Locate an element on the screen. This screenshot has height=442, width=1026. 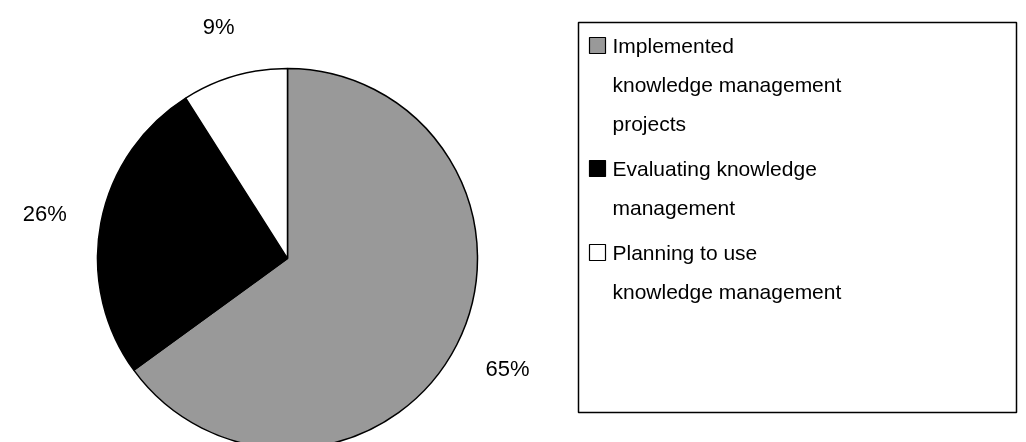
data-label: 26% is located at coordinates (44, 213).